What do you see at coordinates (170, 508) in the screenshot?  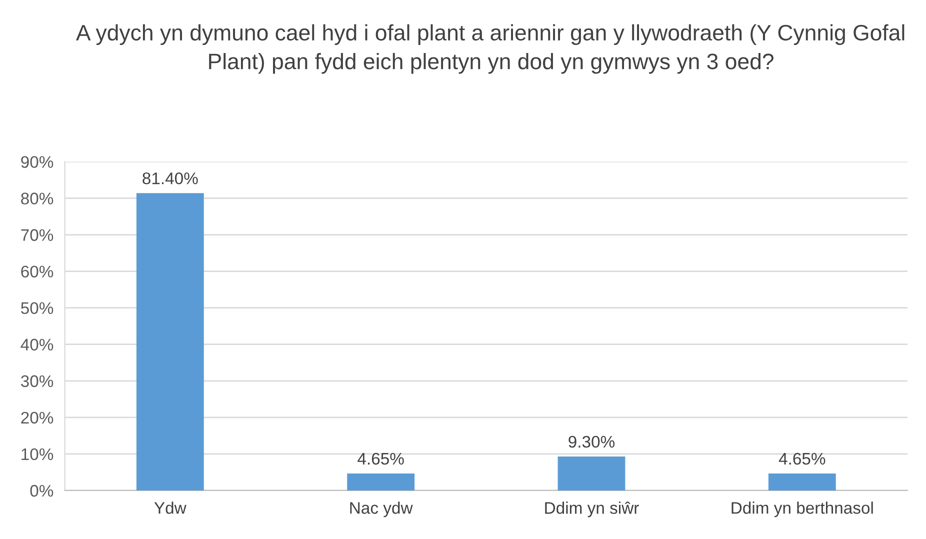 I see `x-tick-label: Ydw` at bounding box center [170, 508].